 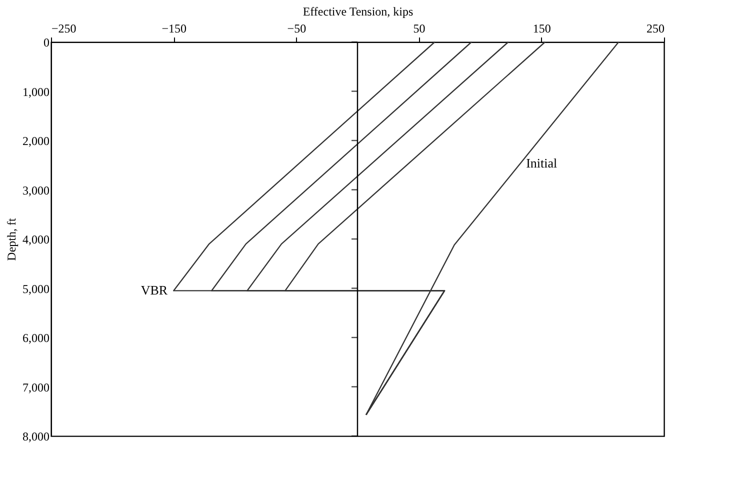 What do you see at coordinates (36, 91) in the screenshot?
I see `y-tick-label: 1,000` at bounding box center [36, 91].